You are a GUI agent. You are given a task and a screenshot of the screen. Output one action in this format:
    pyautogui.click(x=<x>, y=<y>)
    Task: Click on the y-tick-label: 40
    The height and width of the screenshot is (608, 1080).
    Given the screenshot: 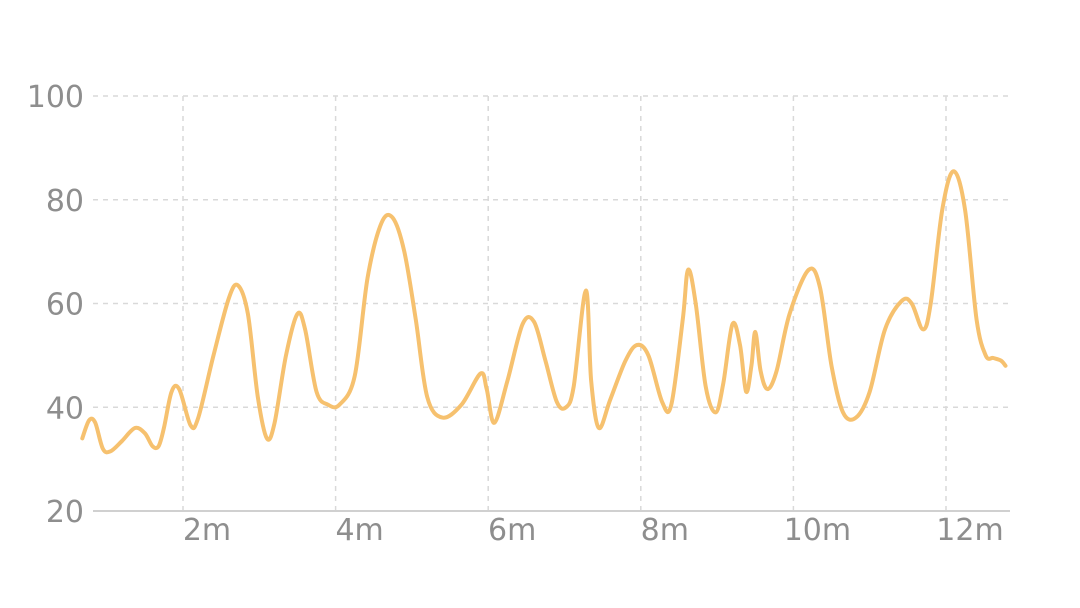 What is the action you would take?
    pyautogui.click(x=65, y=408)
    